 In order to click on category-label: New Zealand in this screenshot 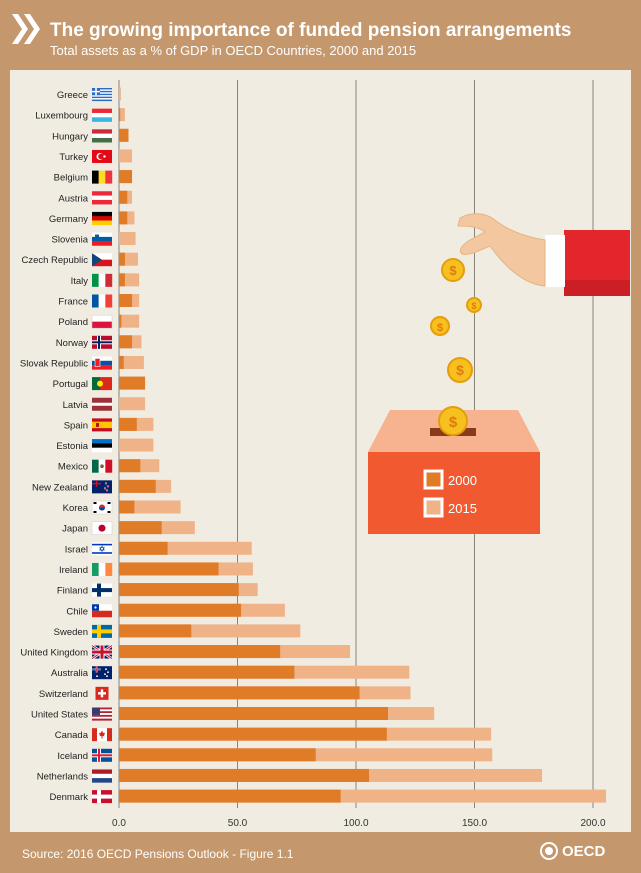, I will do `click(60, 487)`.